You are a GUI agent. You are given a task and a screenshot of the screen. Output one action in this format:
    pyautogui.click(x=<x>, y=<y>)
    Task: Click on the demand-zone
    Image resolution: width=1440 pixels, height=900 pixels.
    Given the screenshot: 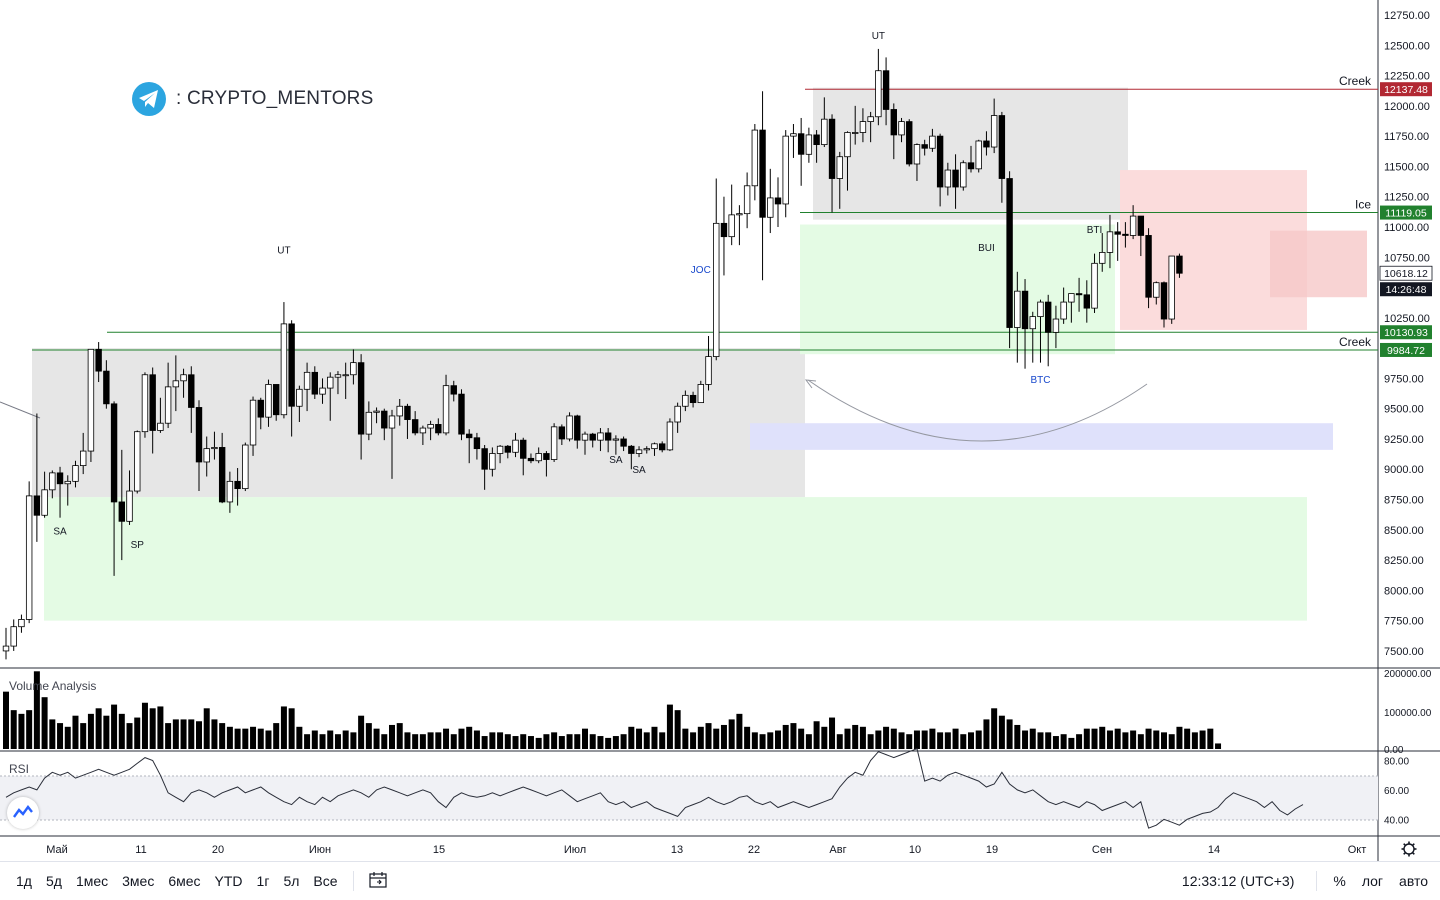 What is the action you would take?
    pyautogui.click(x=1041, y=436)
    